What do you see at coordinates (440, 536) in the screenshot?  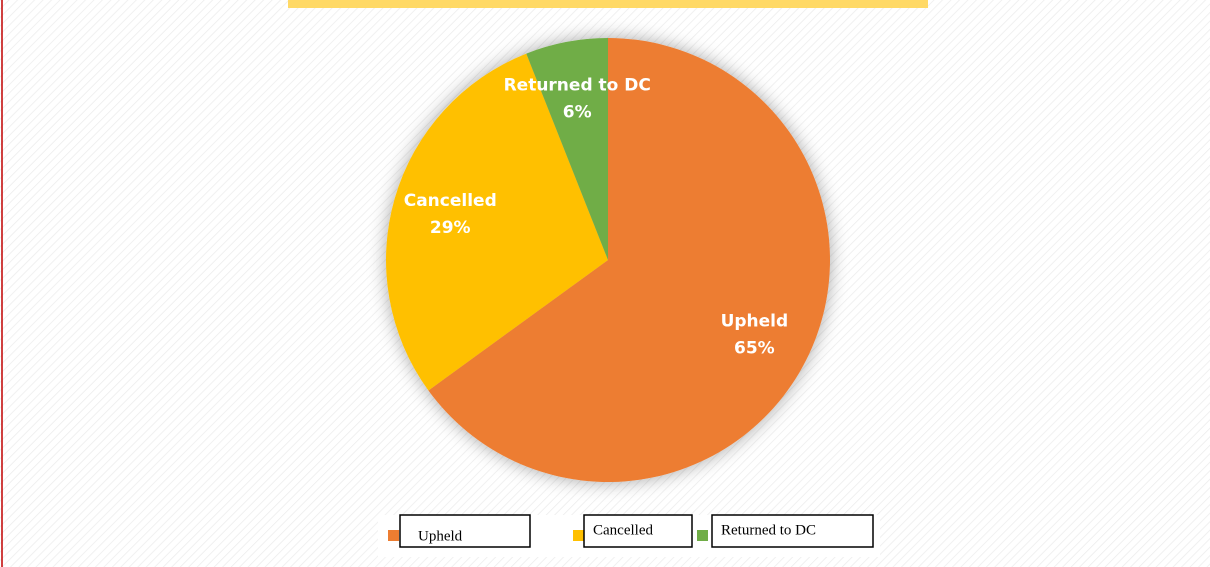 I see `legend-label: Upheld` at bounding box center [440, 536].